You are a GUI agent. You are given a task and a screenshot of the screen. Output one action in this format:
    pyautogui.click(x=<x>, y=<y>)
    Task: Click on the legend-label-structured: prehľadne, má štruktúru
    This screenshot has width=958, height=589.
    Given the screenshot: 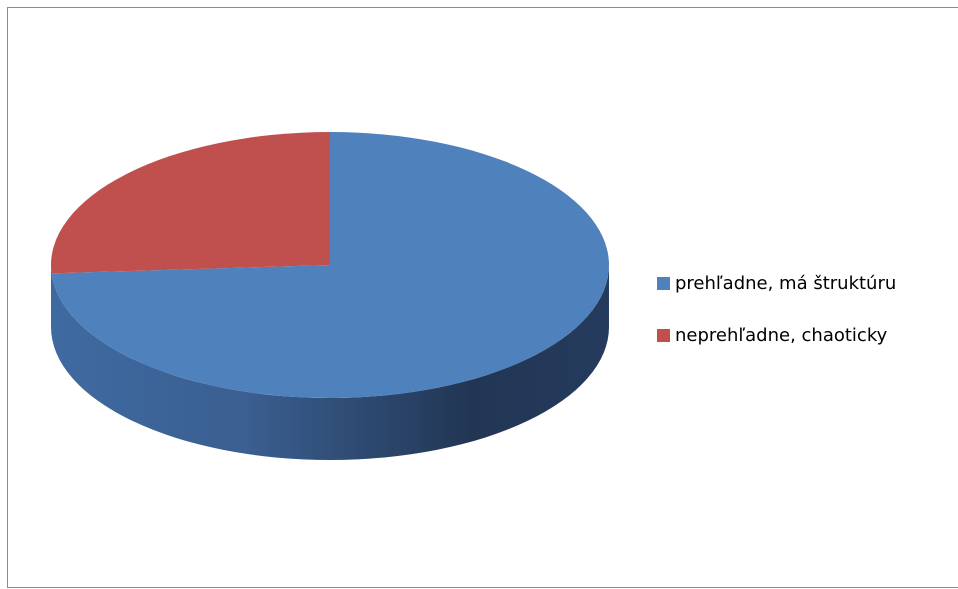 What is the action you would take?
    pyautogui.click(x=786, y=283)
    